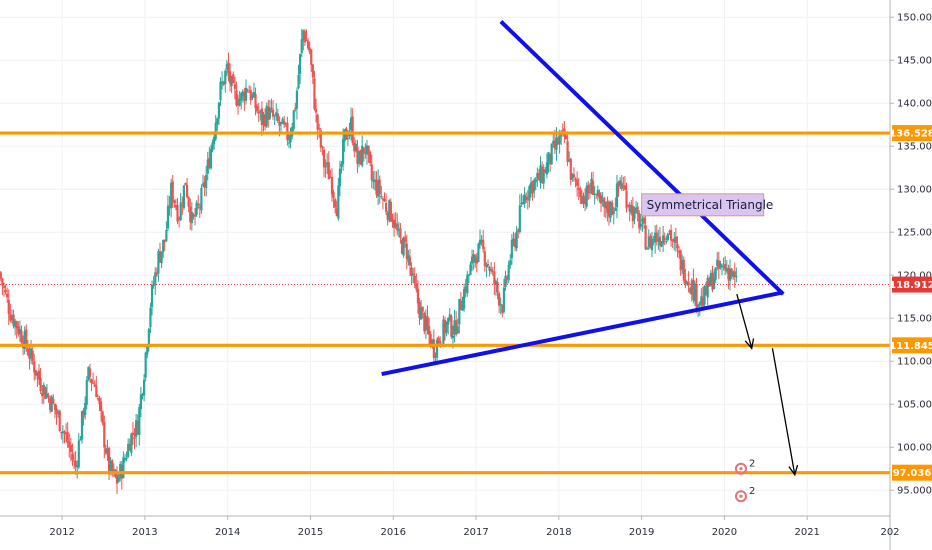 Image resolution: width=932 pixels, height=550 pixels. I want to click on price-badge-label: 118.912, so click(910, 285).